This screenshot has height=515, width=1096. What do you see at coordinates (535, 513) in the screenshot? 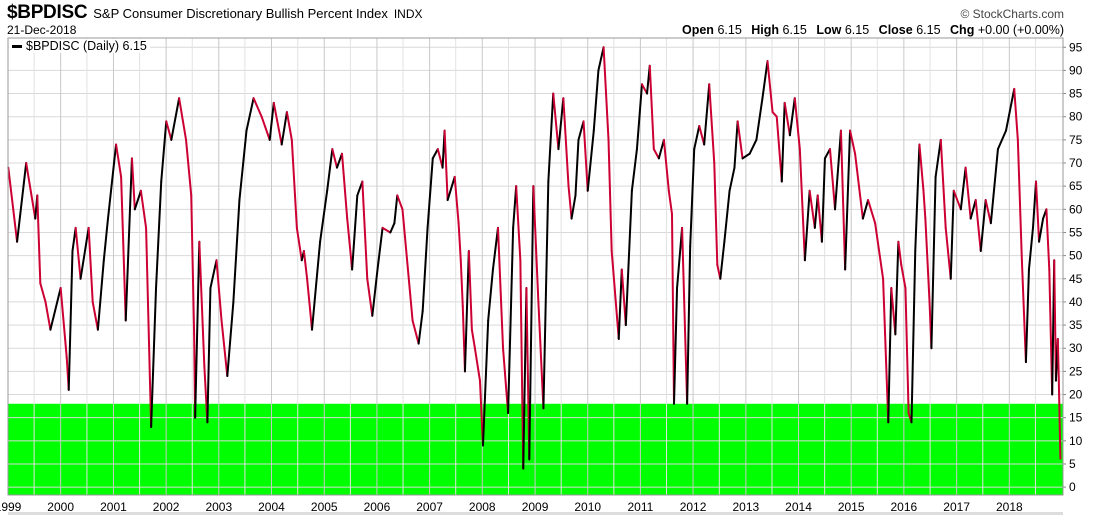
I see `chart-scrollbar` at bounding box center [535, 513].